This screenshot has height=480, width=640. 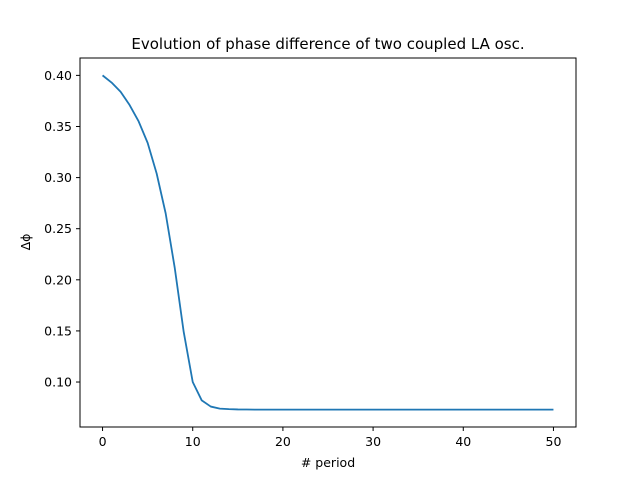 What do you see at coordinates (25, 242) in the screenshot?
I see `y-axis-label: Δϕ` at bounding box center [25, 242].